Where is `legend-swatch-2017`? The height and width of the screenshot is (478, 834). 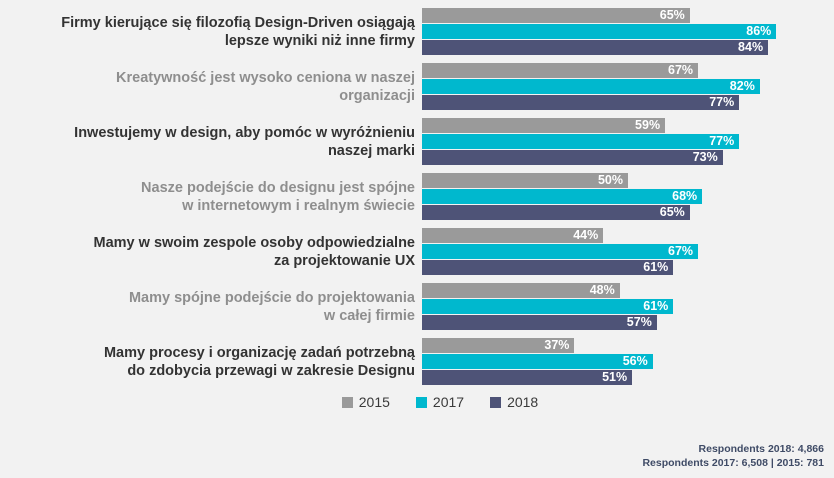
legend-swatch-2017 is located at coordinates (421, 402).